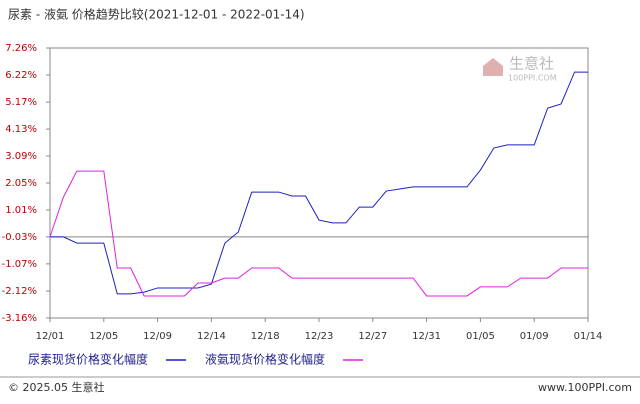  Describe the element at coordinates (531, 64) in the screenshot. I see `watermark-text: 生意社` at that location.